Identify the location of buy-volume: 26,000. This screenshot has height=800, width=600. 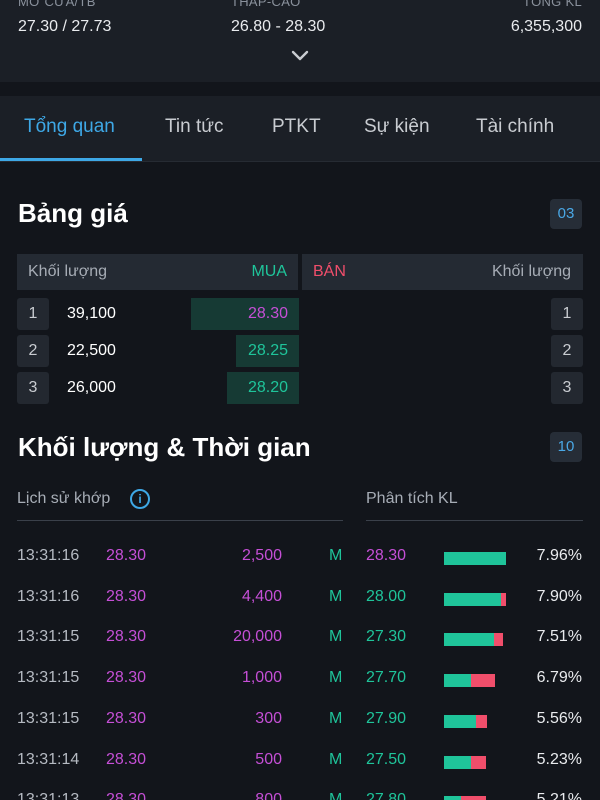
(91, 387).